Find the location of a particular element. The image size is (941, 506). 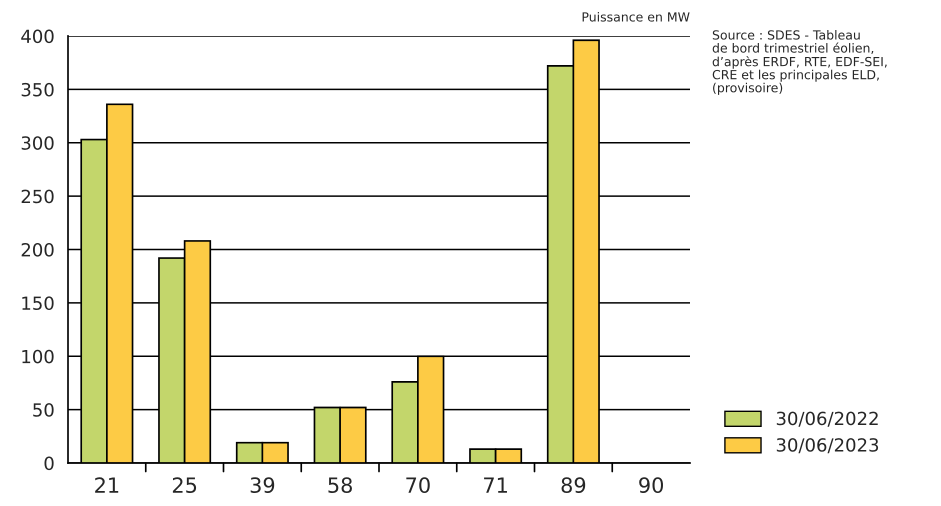

y-tick-label: 250 is located at coordinates (38, 197).